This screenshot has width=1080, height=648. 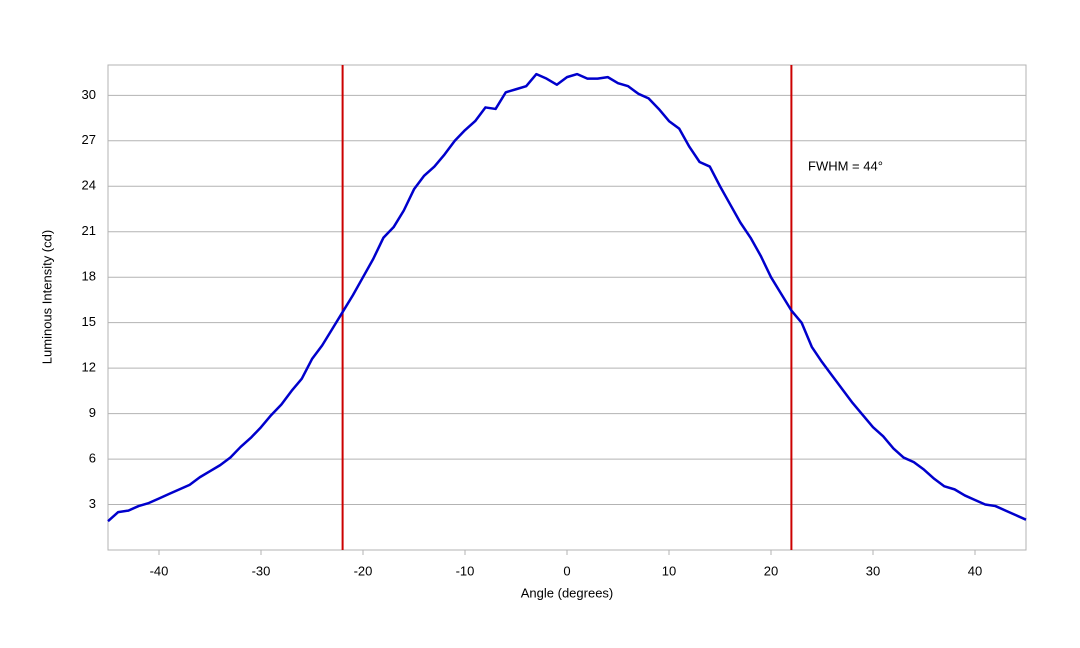 I want to click on y-tick-label: 12, so click(x=89, y=367).